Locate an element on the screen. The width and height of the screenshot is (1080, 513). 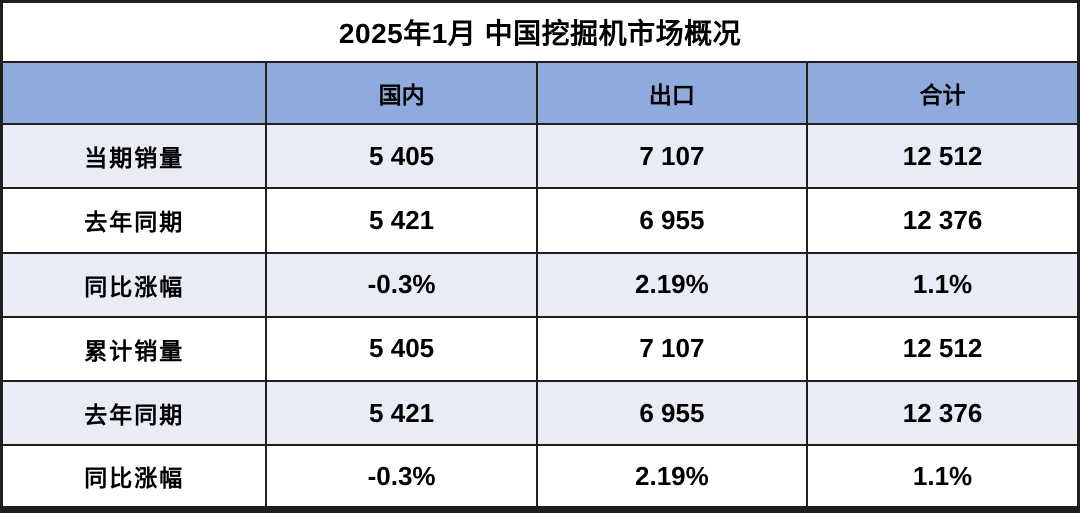
title-row: 2025年1月 中国挖掘机市场概况 is located at coordinates (540, 32).